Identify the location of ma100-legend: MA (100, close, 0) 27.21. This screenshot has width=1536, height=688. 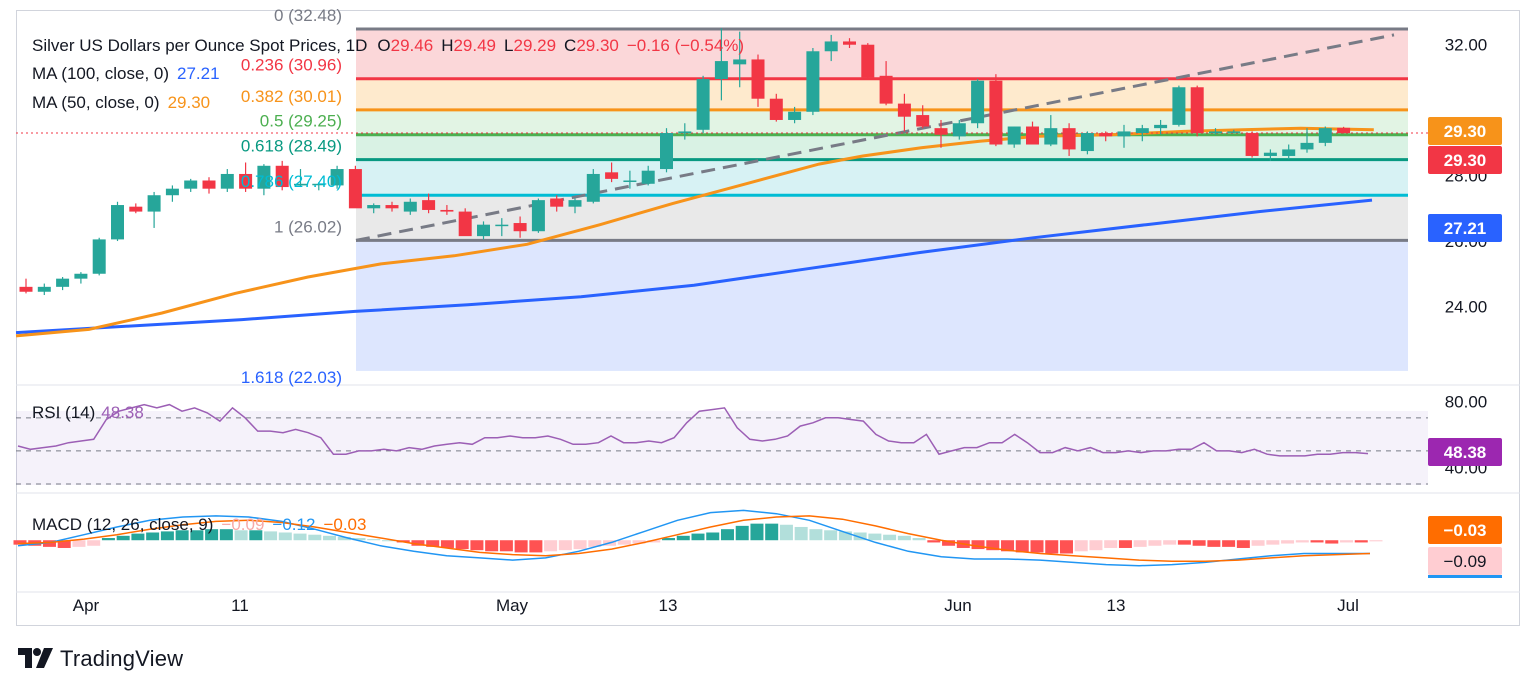
(126, 73).